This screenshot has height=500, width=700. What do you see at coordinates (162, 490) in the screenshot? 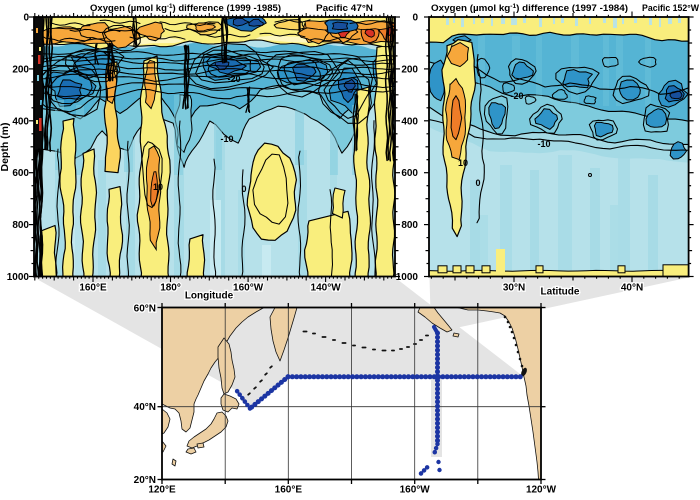
I see `svg-text: 120°E` at bounding box center [162, 490].